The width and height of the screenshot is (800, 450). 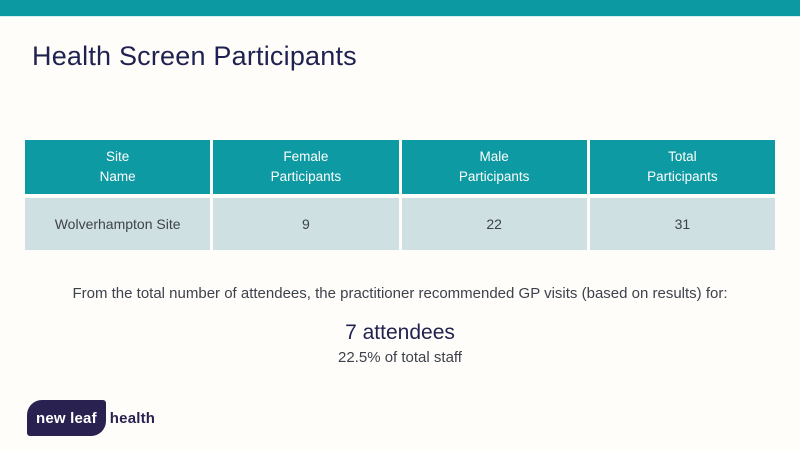 What do you see at coordinates (117, 176) in the screenshot?
I see `header-line: Name` at bounding box center [117, 176].